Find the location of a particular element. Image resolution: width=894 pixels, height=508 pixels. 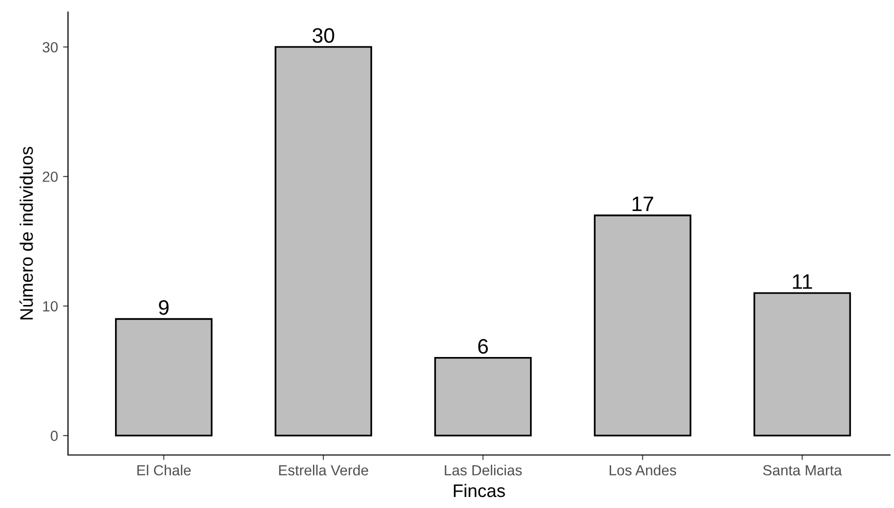

y-tick-label: 30 is located at coordinates (50, 47).